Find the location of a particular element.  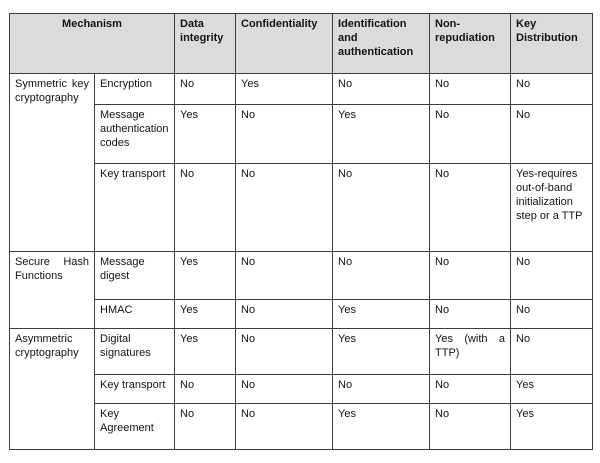

mechanism-cell: Message digest is located at coordinates (134, 275).